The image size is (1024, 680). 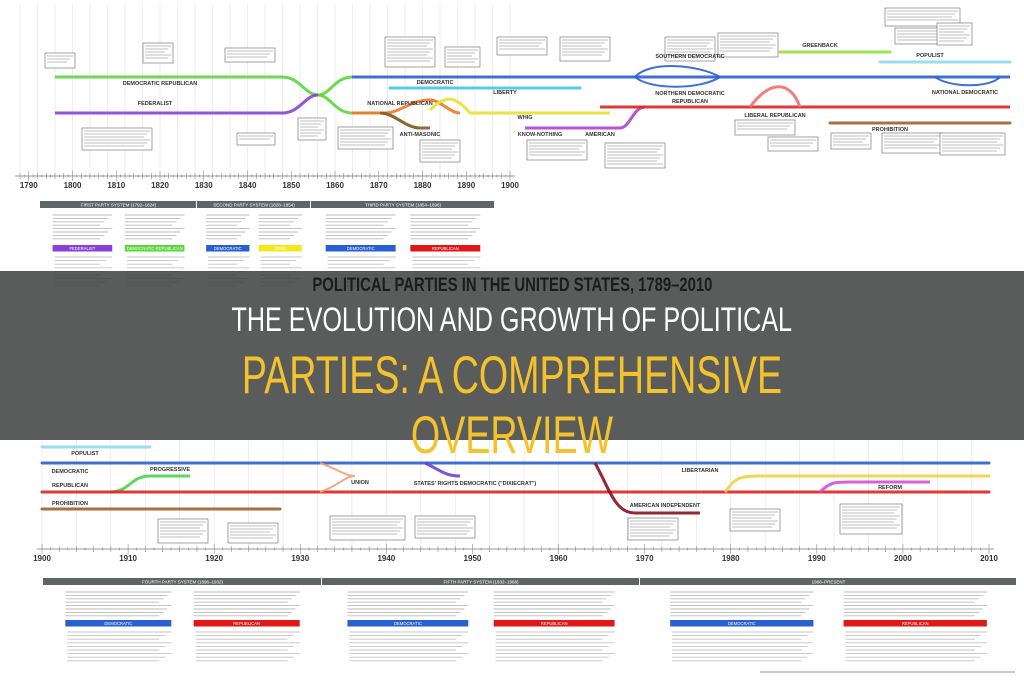 What do you see at coordinates (890, 130) in the screenshot?
I see `party-label: PROHIBITION` at bounding box center [890, 130].